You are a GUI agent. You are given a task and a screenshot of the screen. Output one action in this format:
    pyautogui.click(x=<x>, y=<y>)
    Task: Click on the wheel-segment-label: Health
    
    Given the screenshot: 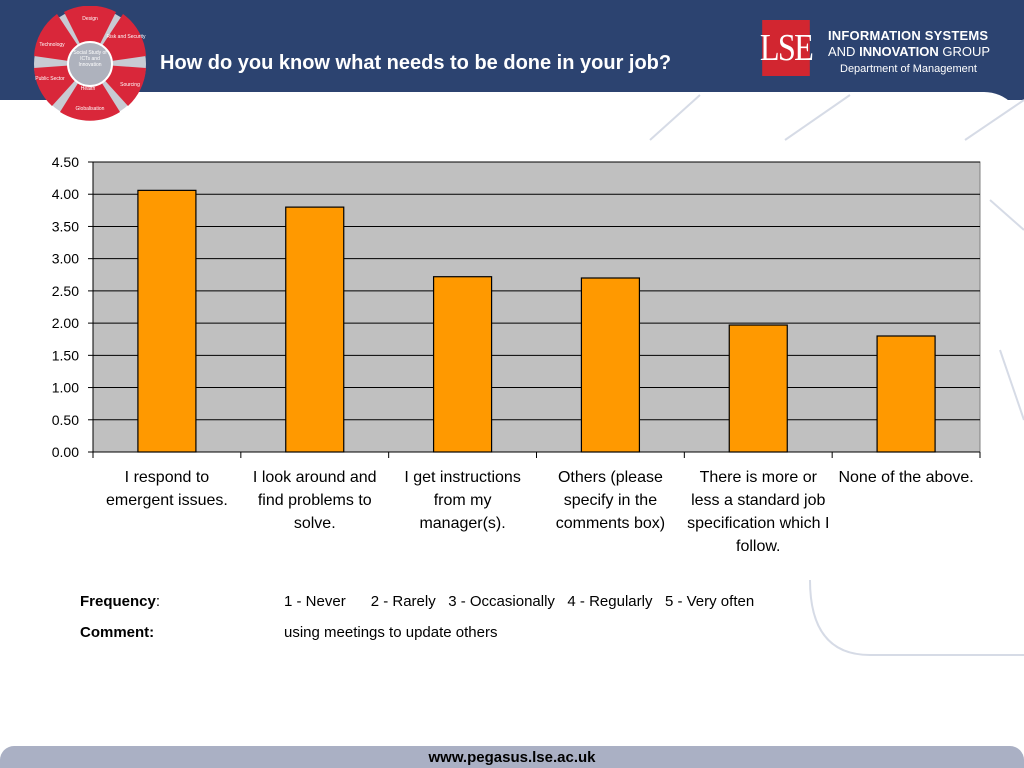 What is the action you would take?
    pyautogui.click(x=88, y=89)
    